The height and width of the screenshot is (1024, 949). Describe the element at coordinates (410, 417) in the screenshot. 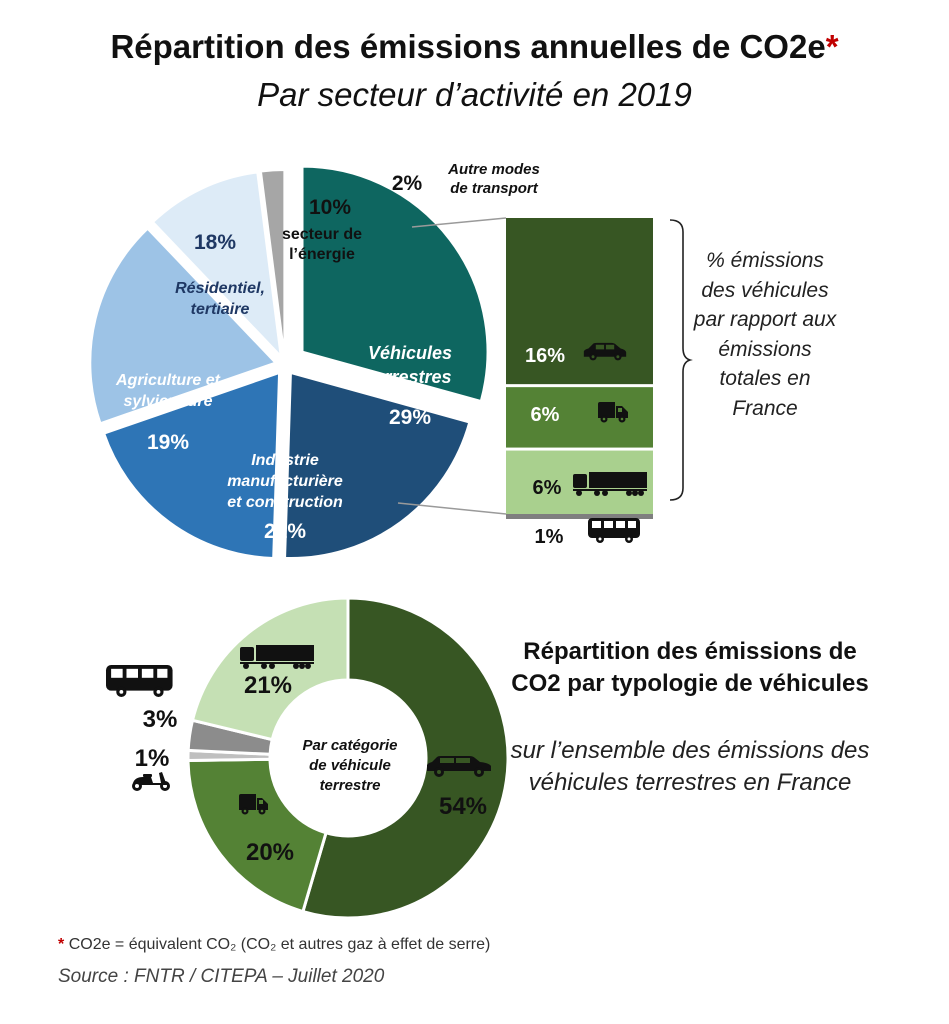

I see `slice-pct-vehicules: 29%` at that location.